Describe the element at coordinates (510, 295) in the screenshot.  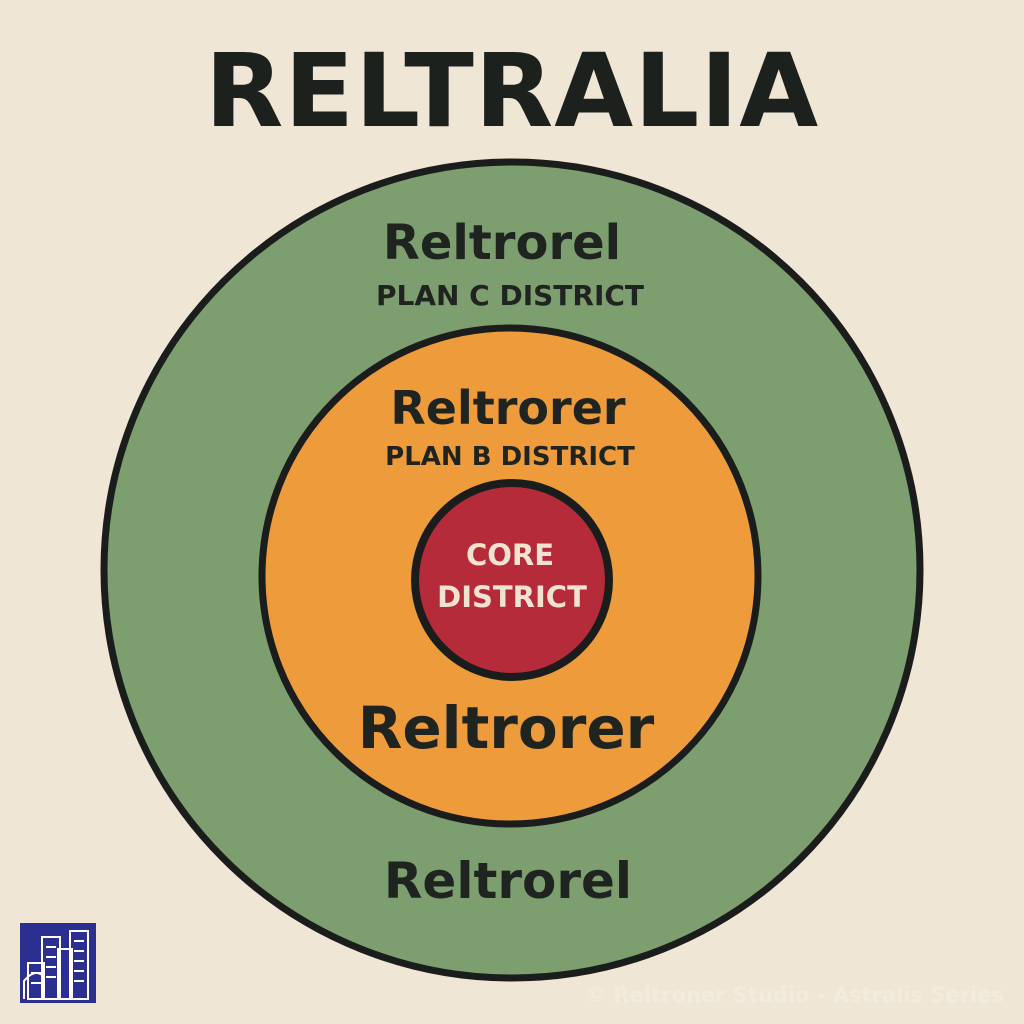
I see `outer-ring-subtitle: PLAN C DISTRICT` at that location.